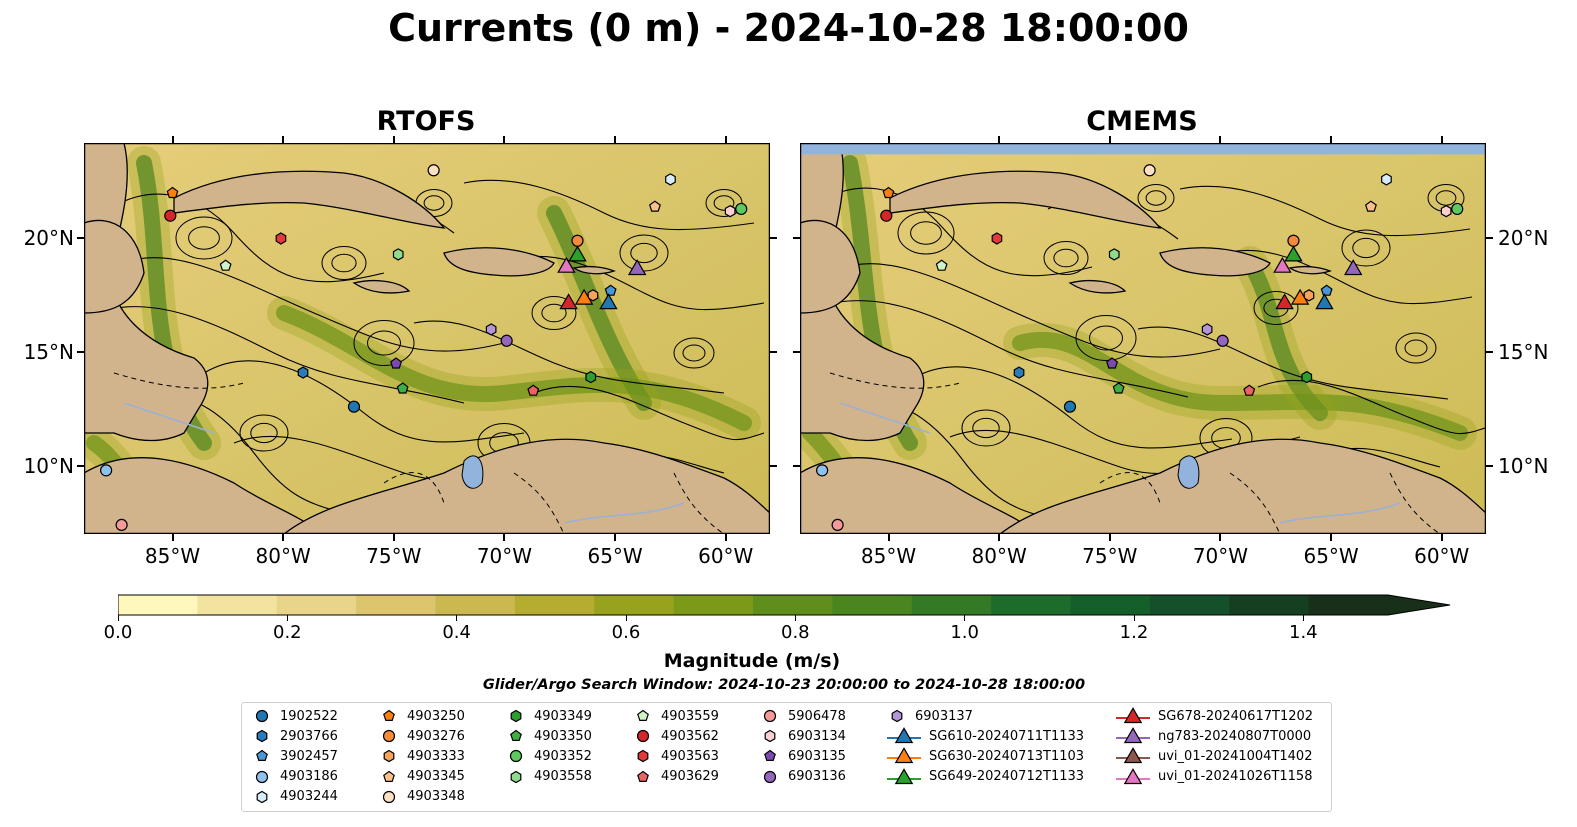 This screenshot has width=1577, height=827. Describe the element at coordinates (1235, 777) in the screenshot. I see `legend-label: uvi_01-20241026T1158` at that location.